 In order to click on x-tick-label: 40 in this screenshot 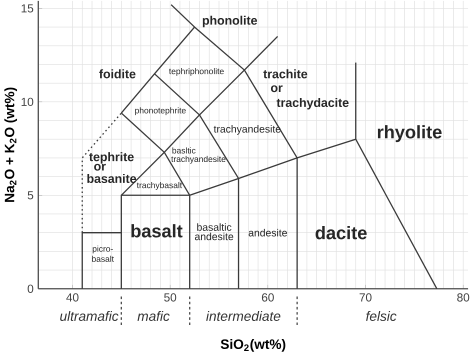, I will do `click(72, 297)`.